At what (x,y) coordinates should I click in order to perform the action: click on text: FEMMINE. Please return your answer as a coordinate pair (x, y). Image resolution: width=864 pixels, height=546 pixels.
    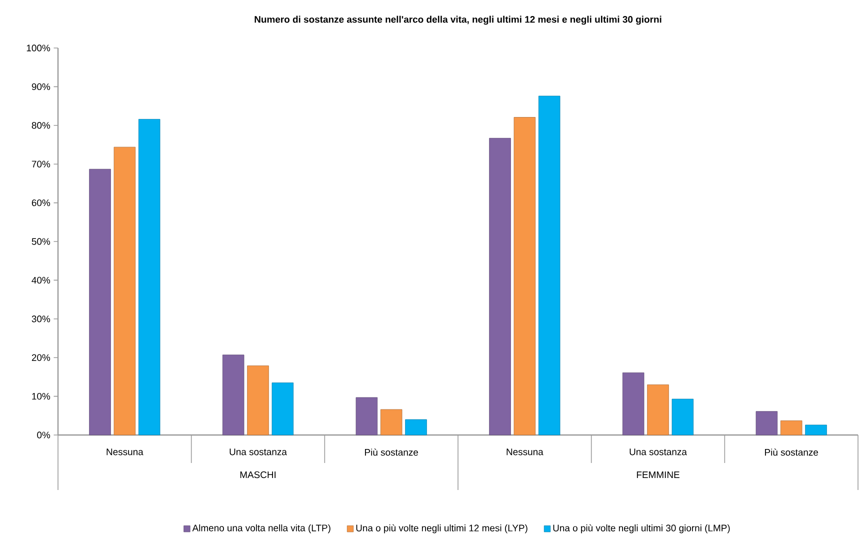
    Looking at the image, I should click on (658, 474).